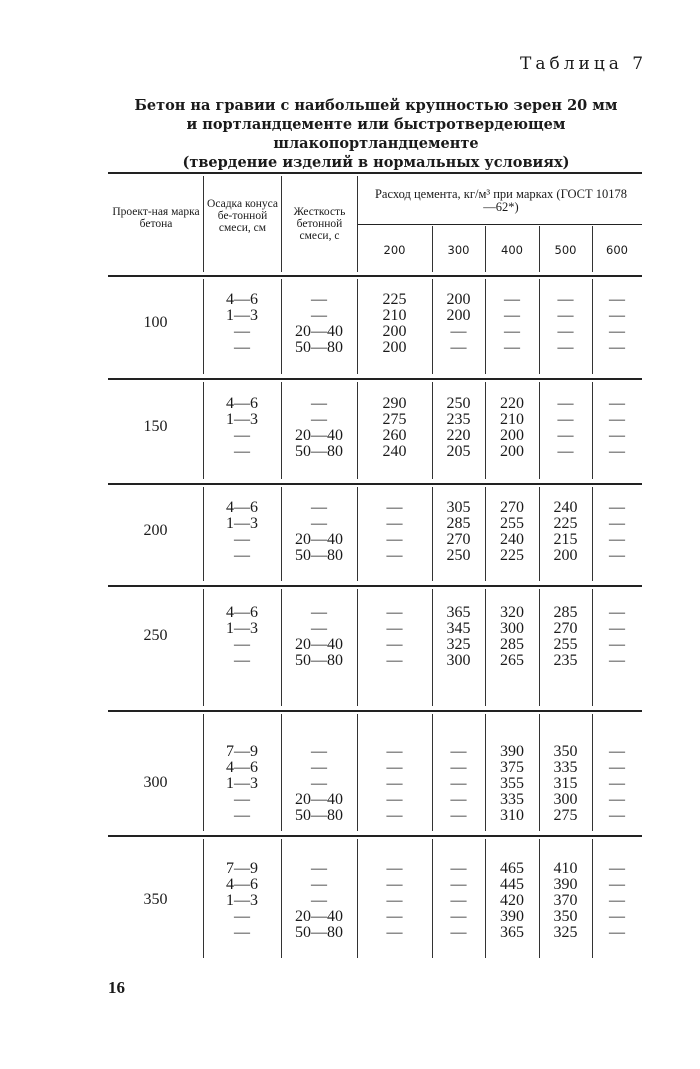 The height and width of the screenshot is (1069, 700). What do you see at coordinates (565, 751) in the screenshot?
I see `cell-value: 350` at bounding box center [565, 751].